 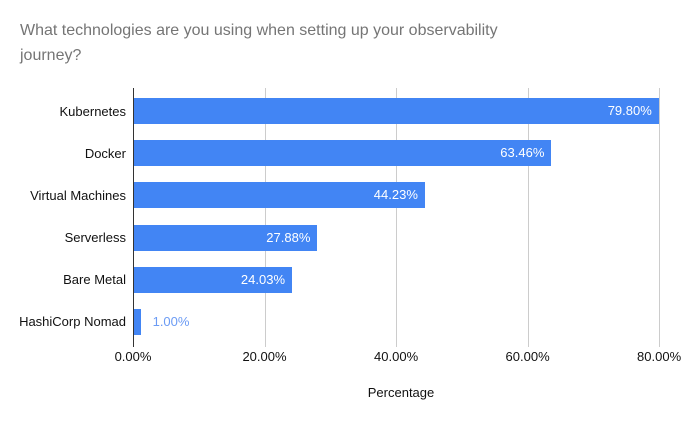 I want to click on x-tick-label: 0.00%, so click(x=133, y=356).